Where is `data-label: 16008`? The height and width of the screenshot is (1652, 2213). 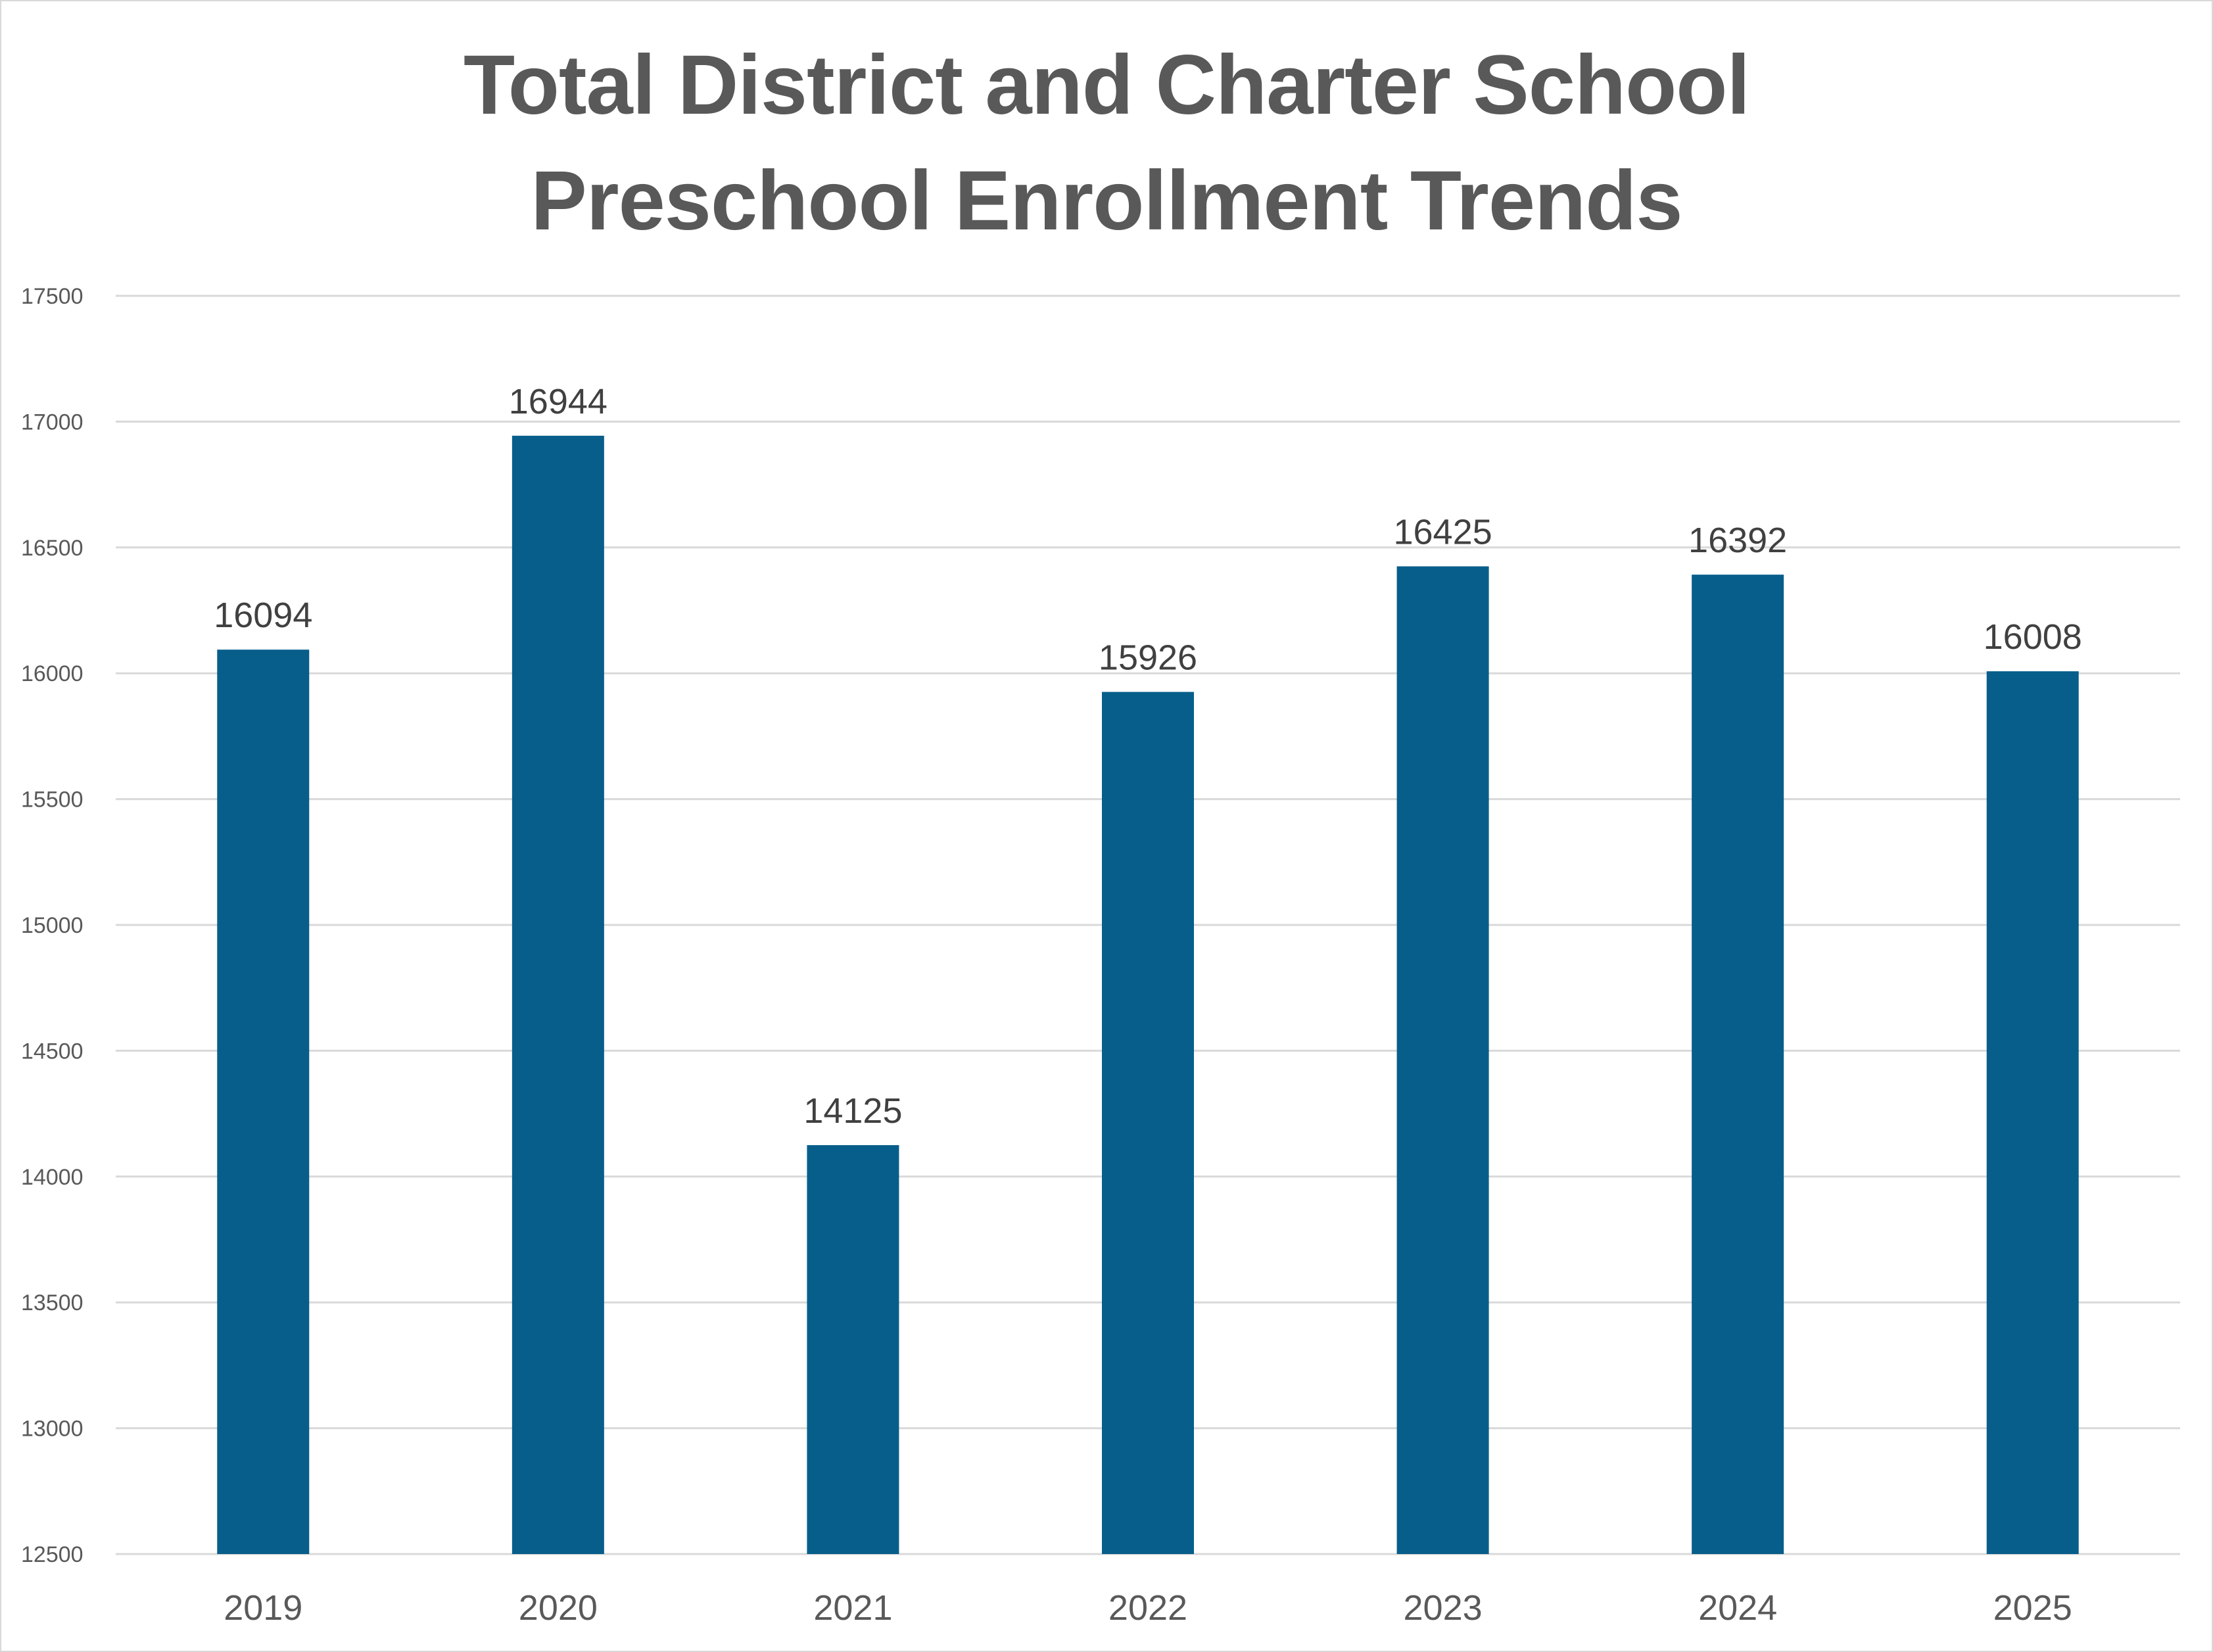
data-label: 16008 is located at coordinates (2033, 637).